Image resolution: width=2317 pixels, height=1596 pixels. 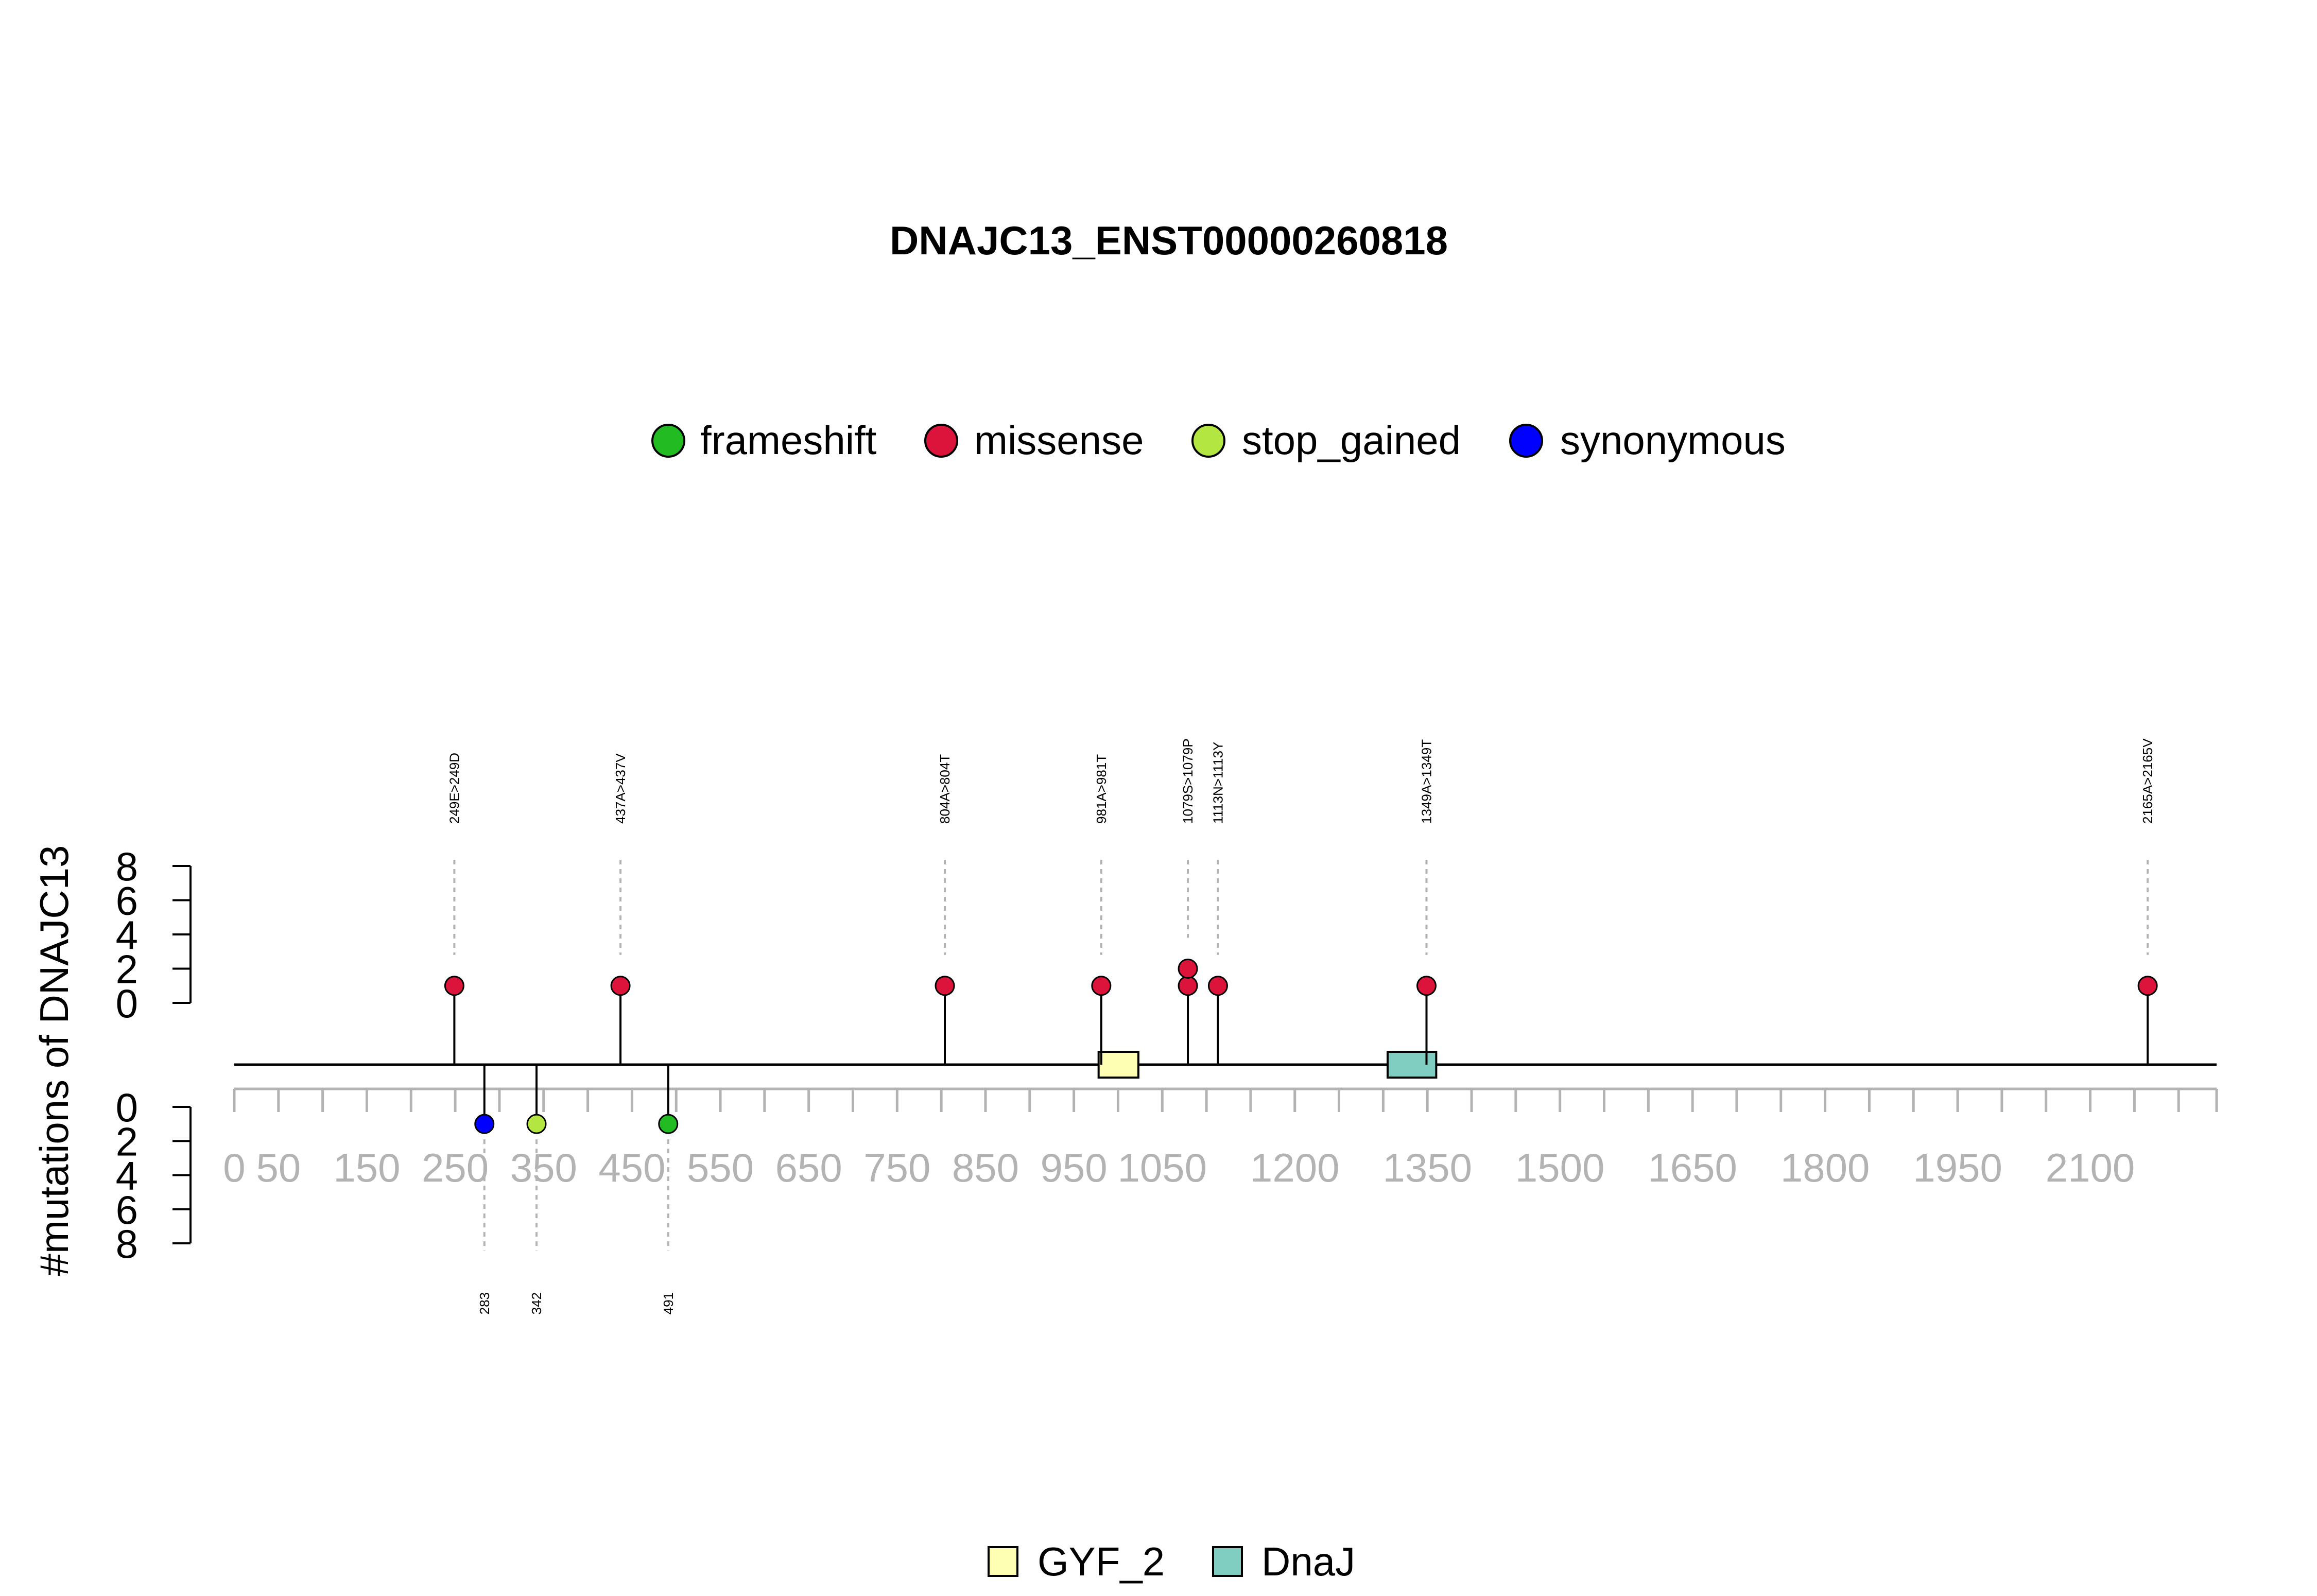 What do you see at coordinates (1351, 441) in the screenshot?
I see `legend-label-stop_gained: stop_gained` at bounding box center [1351, 441].